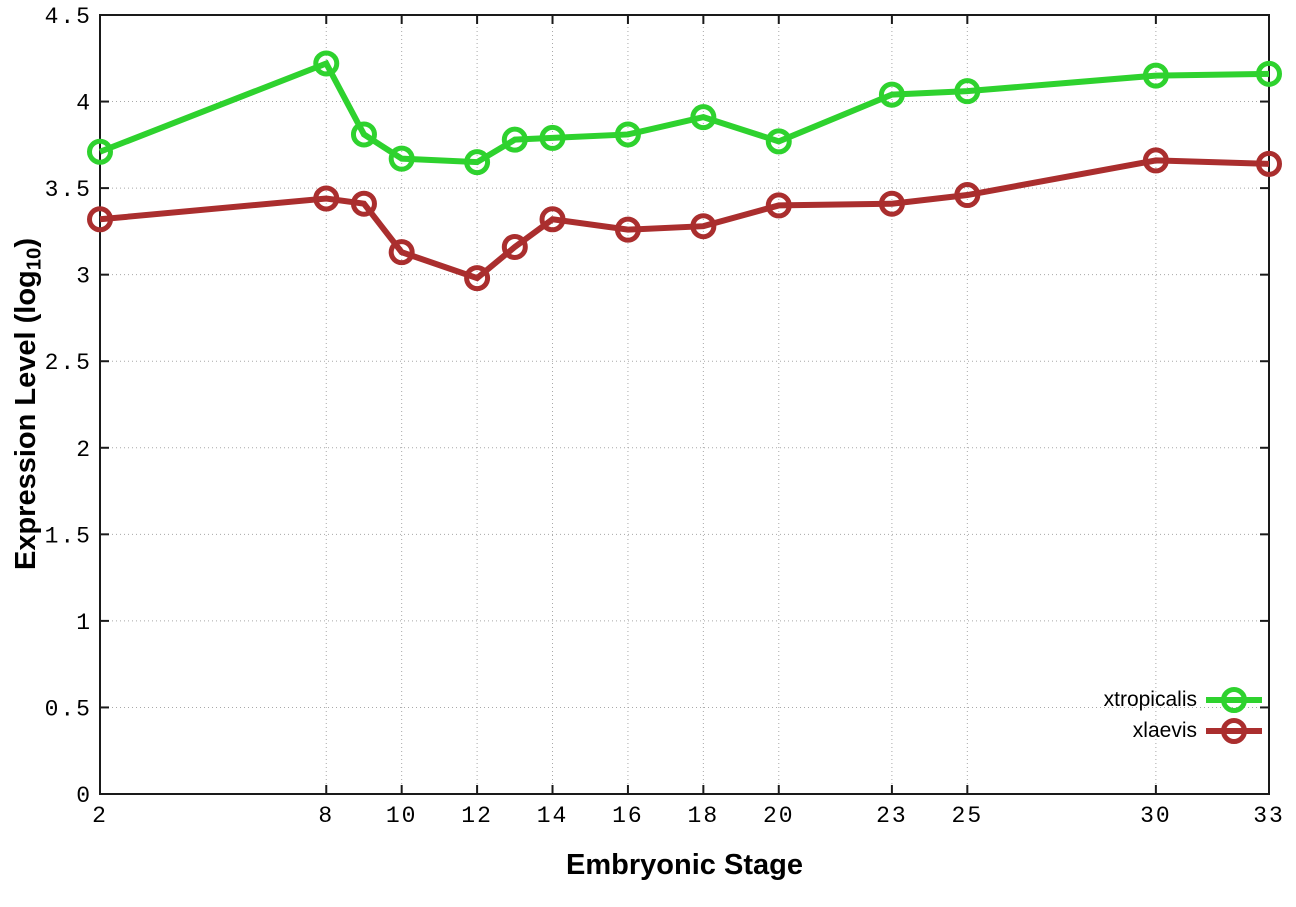  I want to click on y-tick-label: 2, so click(84, 450).